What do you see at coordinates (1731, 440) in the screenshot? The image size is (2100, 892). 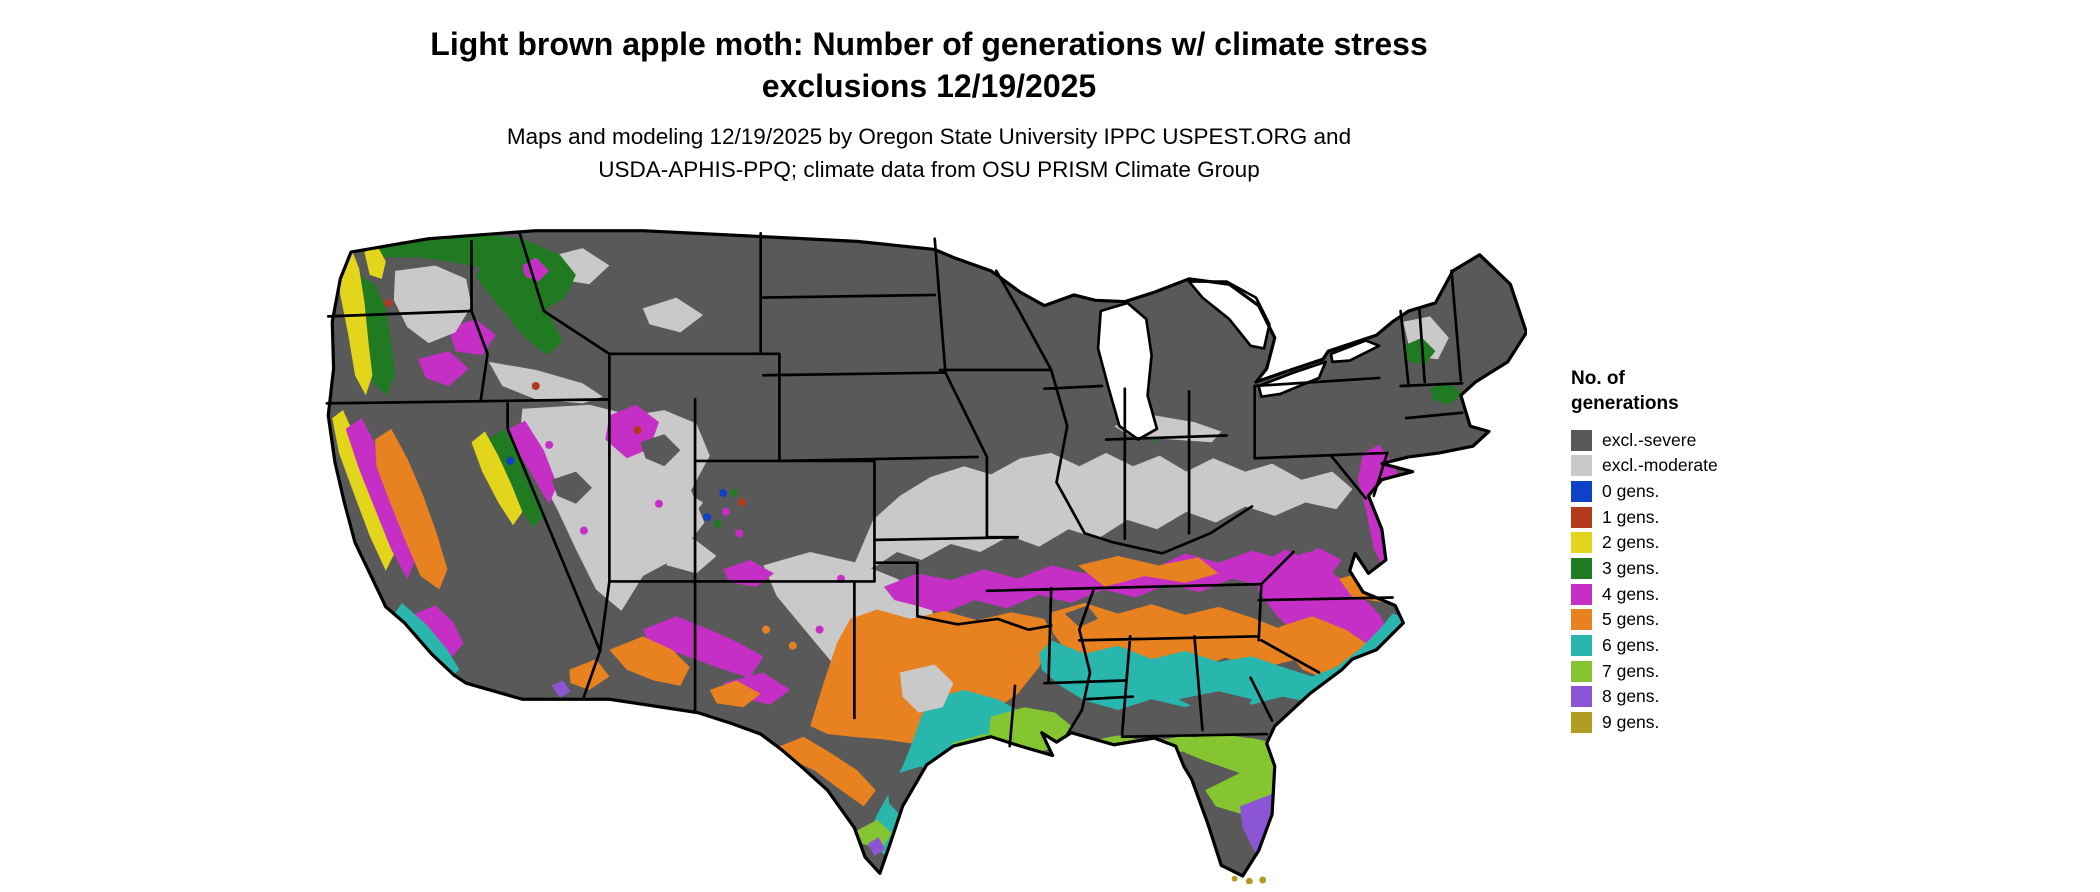 I see `legend-item-excl-severe: excl.-severe` at bounding box center [1731, 440].